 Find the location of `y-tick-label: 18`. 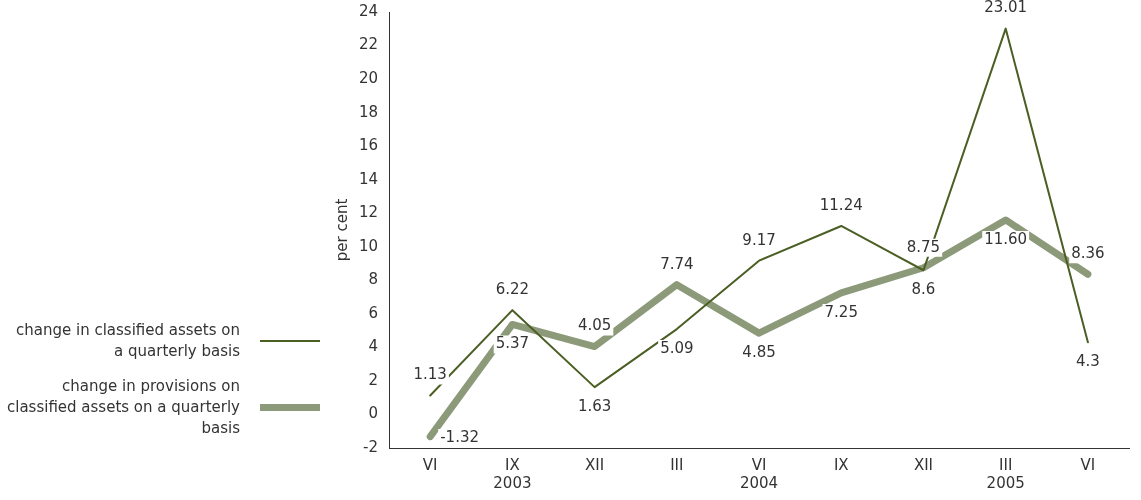

y-tick-label: 18 is located at coordinates (368, 111).